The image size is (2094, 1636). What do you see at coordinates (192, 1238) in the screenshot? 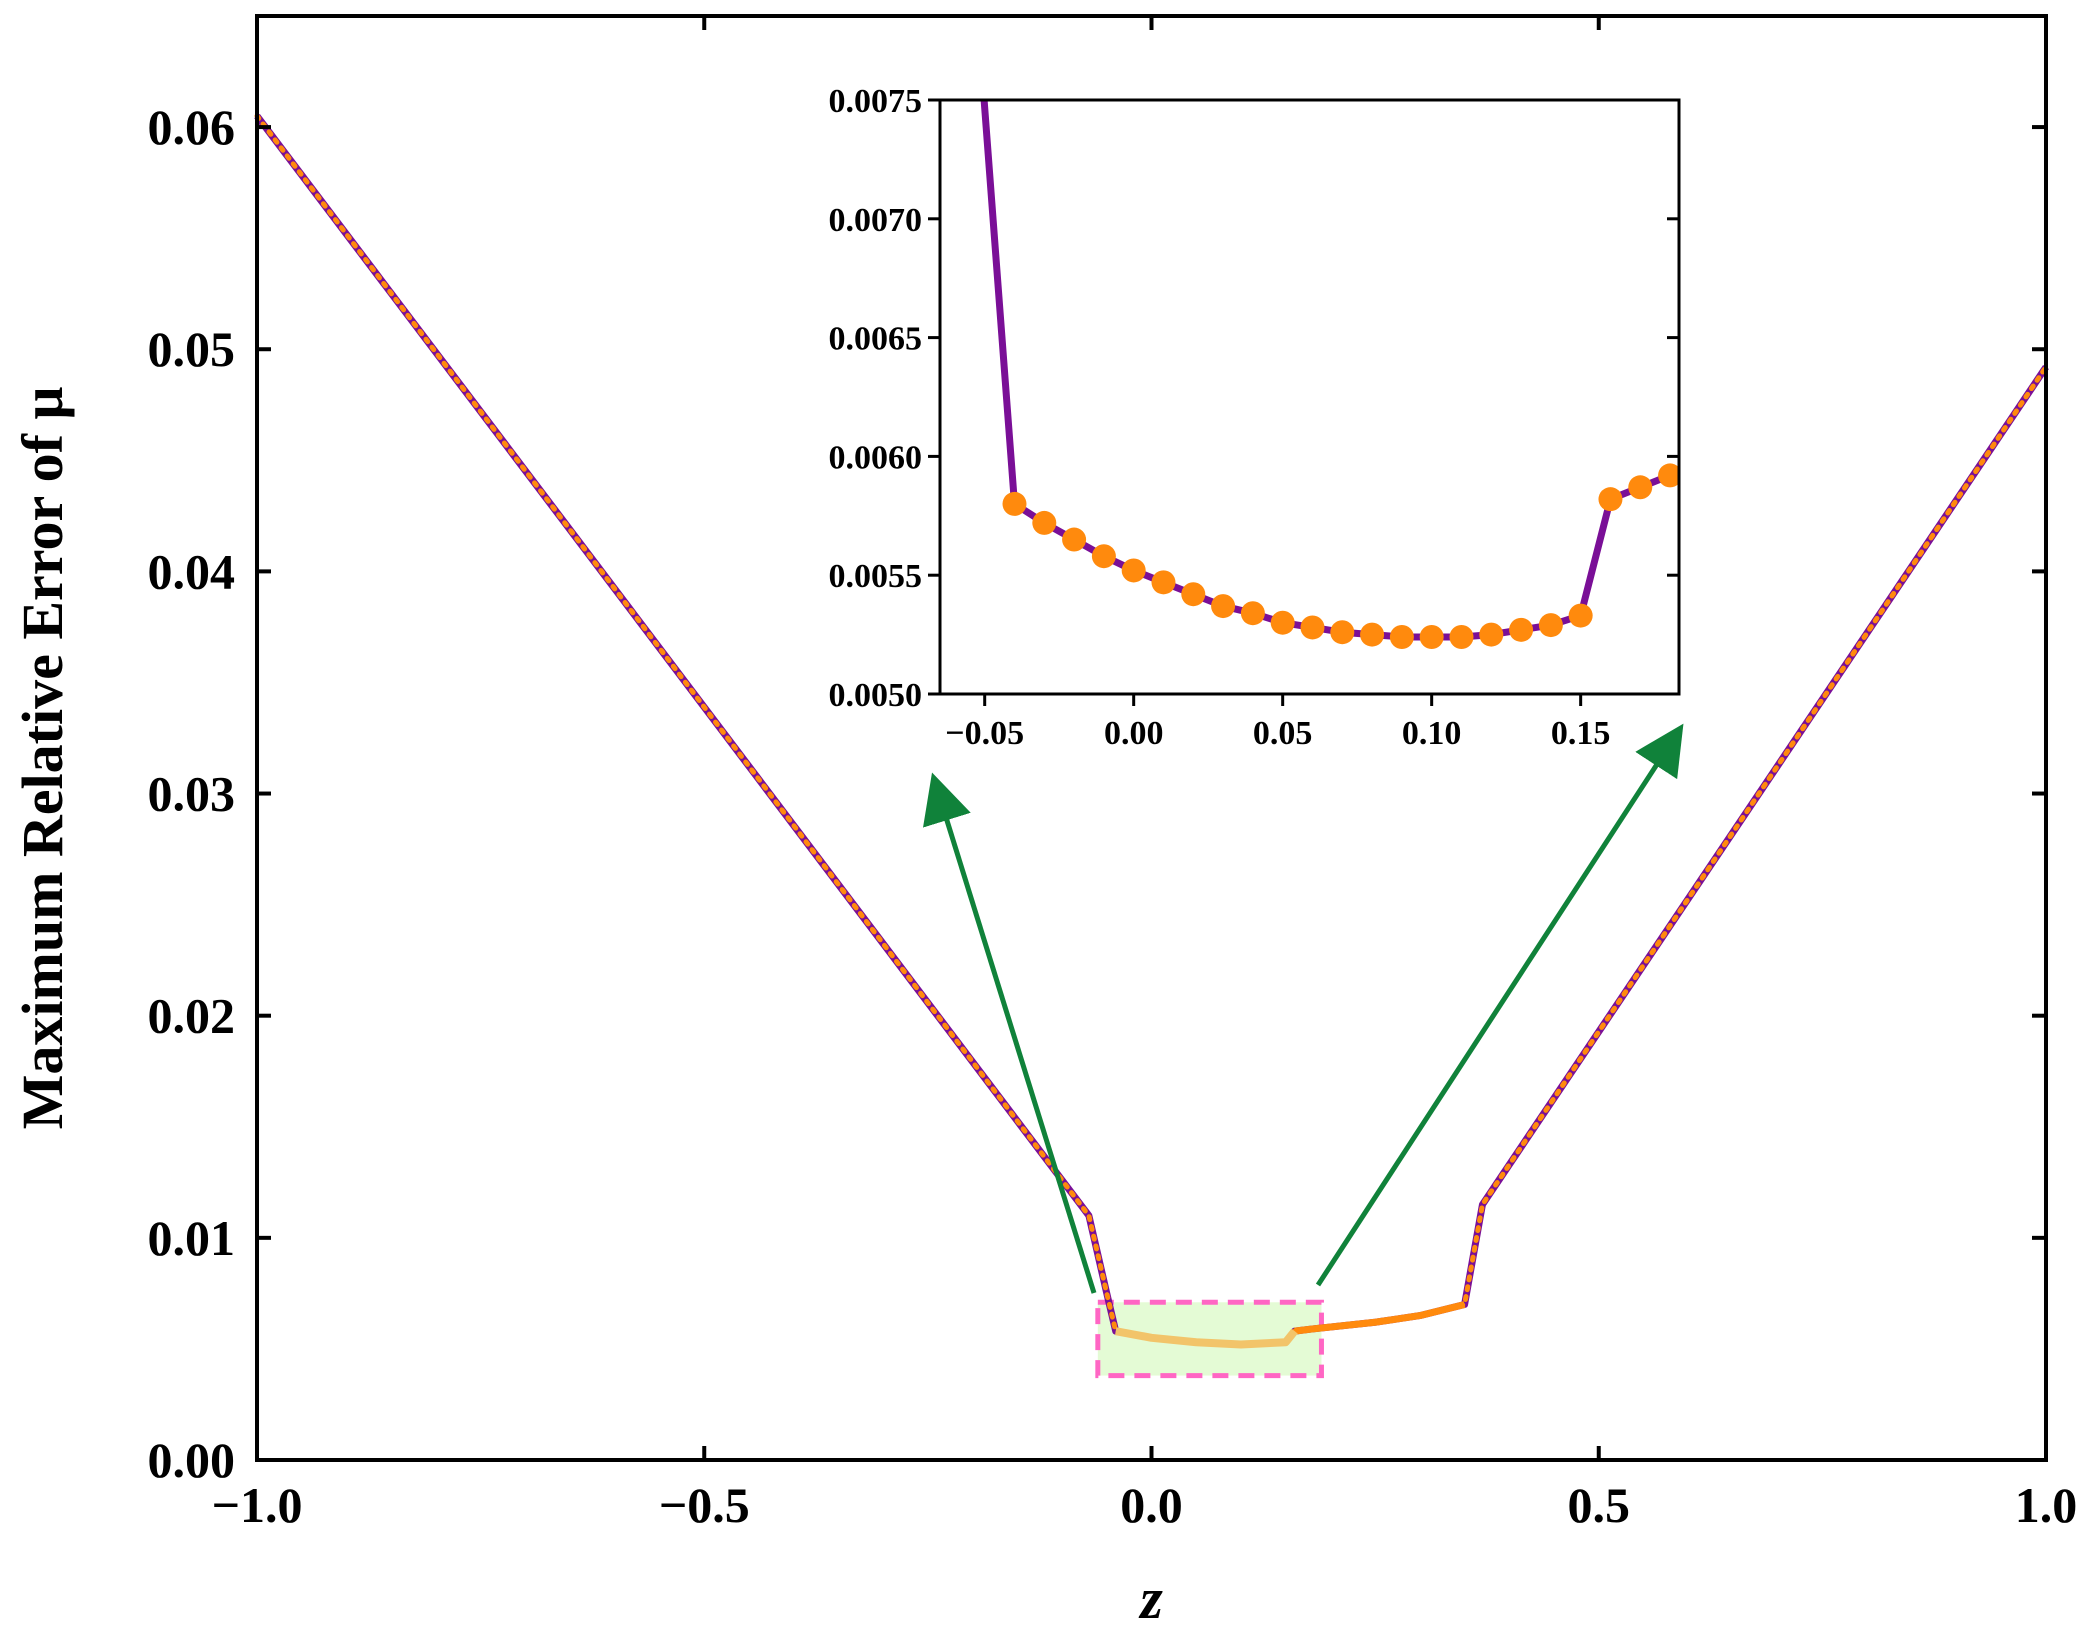
I see `main-y-tick-label: 0.01` at bounding box center [192, 1238].